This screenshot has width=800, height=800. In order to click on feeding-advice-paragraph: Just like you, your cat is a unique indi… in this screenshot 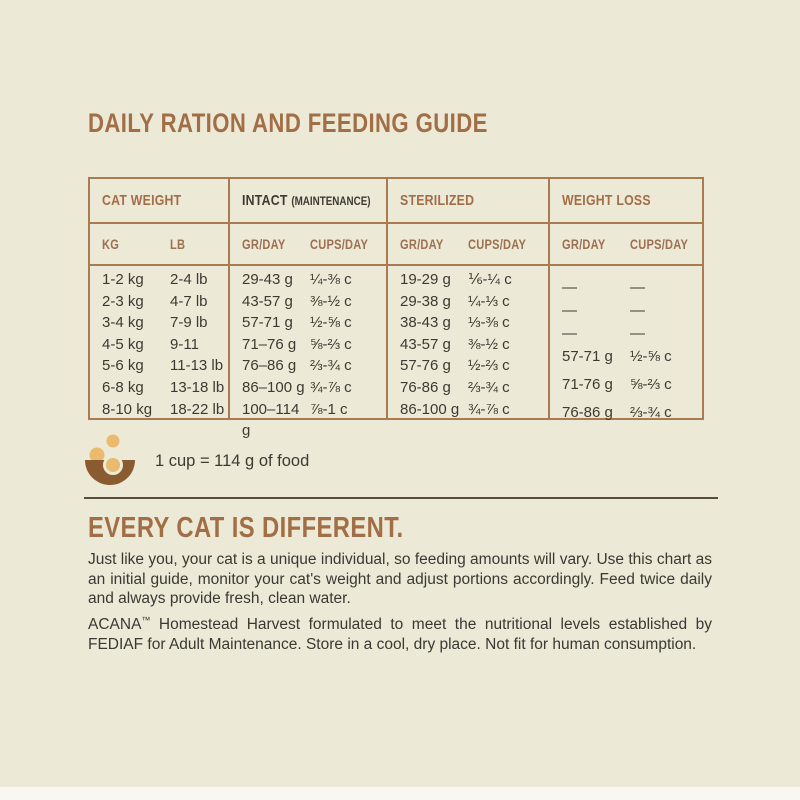, I will do `click(400, 579)`.